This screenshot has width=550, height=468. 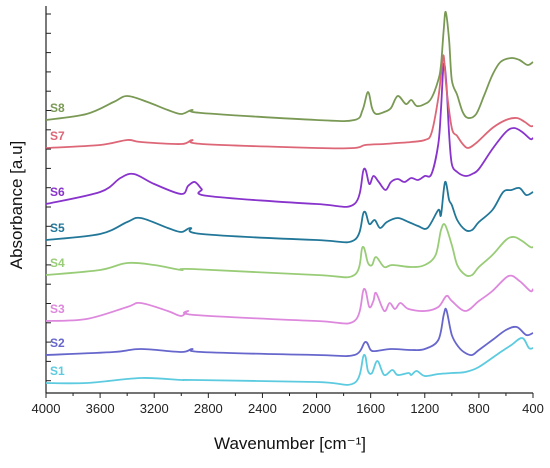 I want to click on series-line-s3, so click(x=289, y=299).